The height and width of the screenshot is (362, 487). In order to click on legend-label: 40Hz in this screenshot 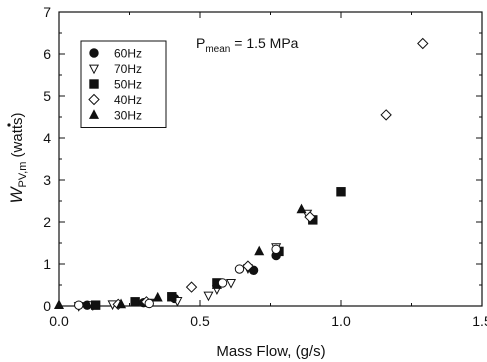, I will do `click(128, 100)`.